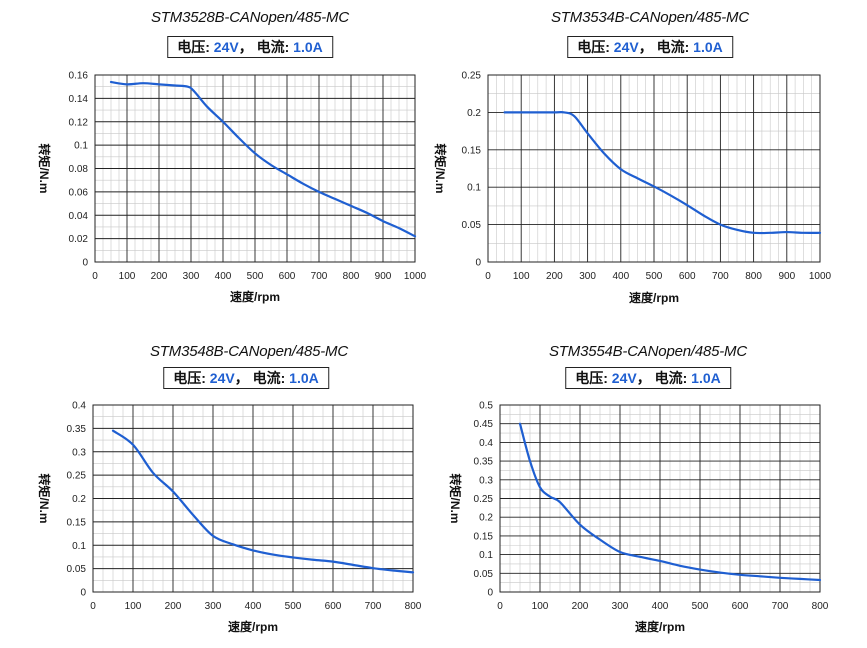  Describe the element at coordinates (648, 351) in the screenshot. I see `chart-title: STM3554B-CANopen/485-MC` at that location.